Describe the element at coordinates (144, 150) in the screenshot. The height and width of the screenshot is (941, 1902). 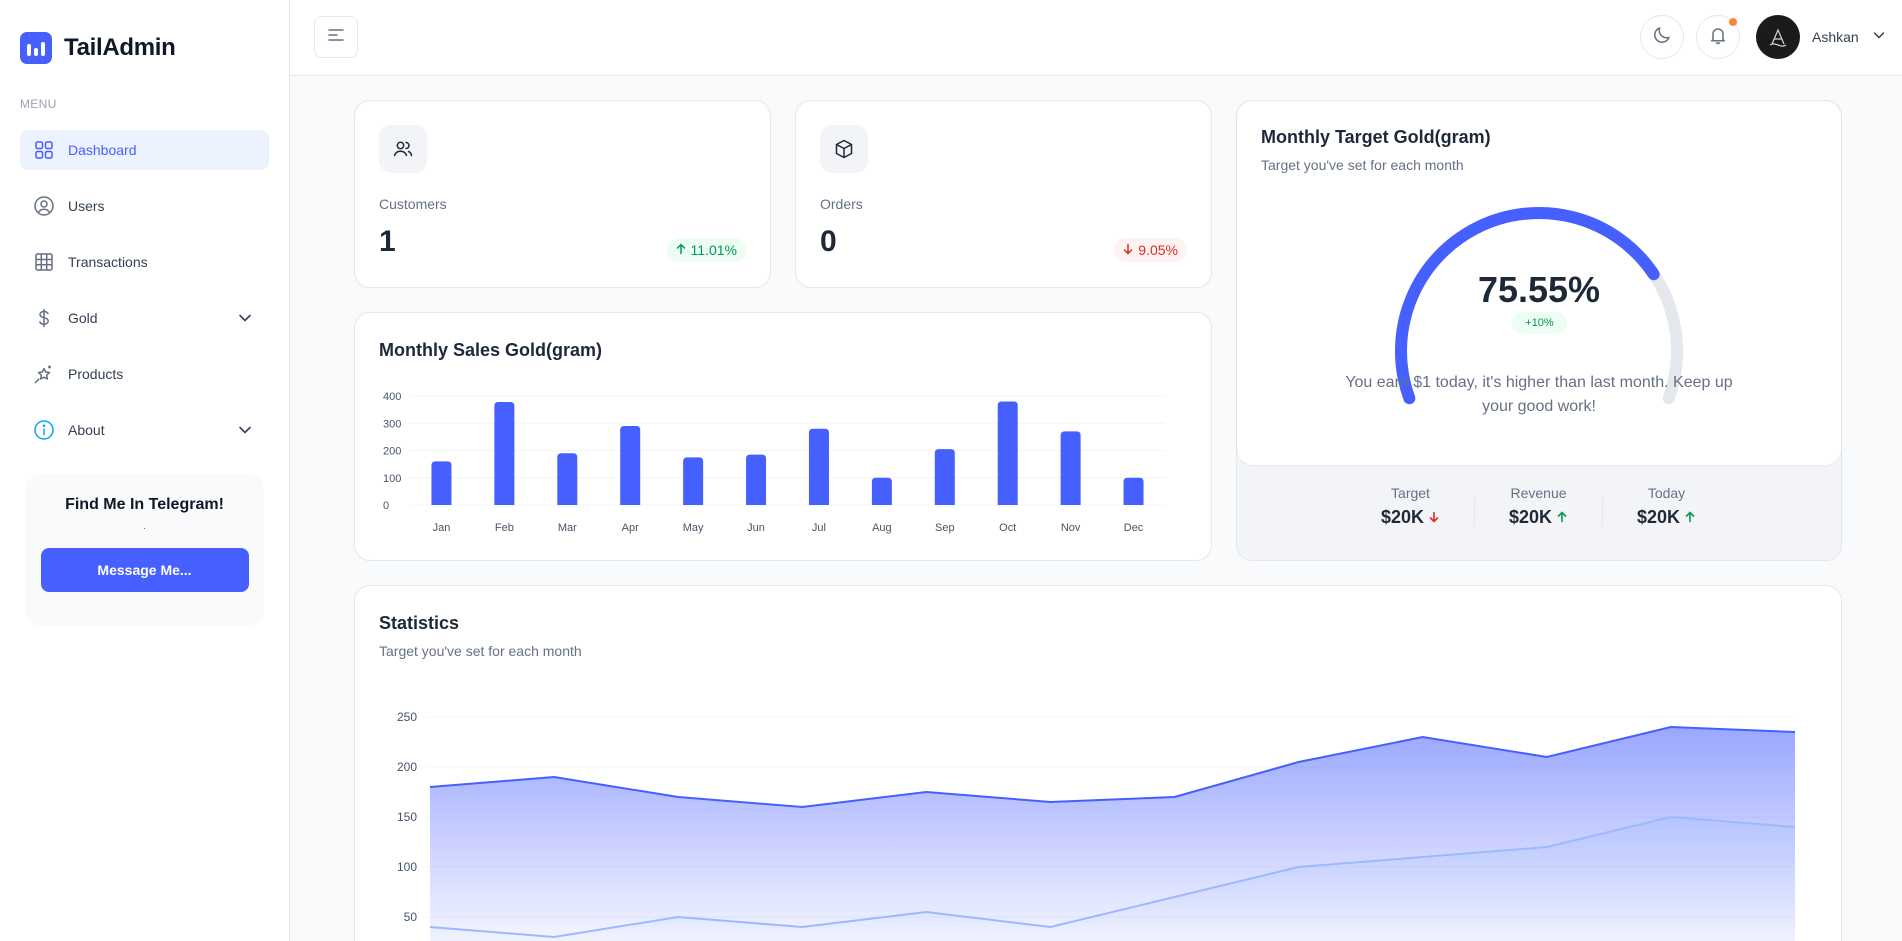
I see `sidebar-item-dashboard: Dashboard` at that location.